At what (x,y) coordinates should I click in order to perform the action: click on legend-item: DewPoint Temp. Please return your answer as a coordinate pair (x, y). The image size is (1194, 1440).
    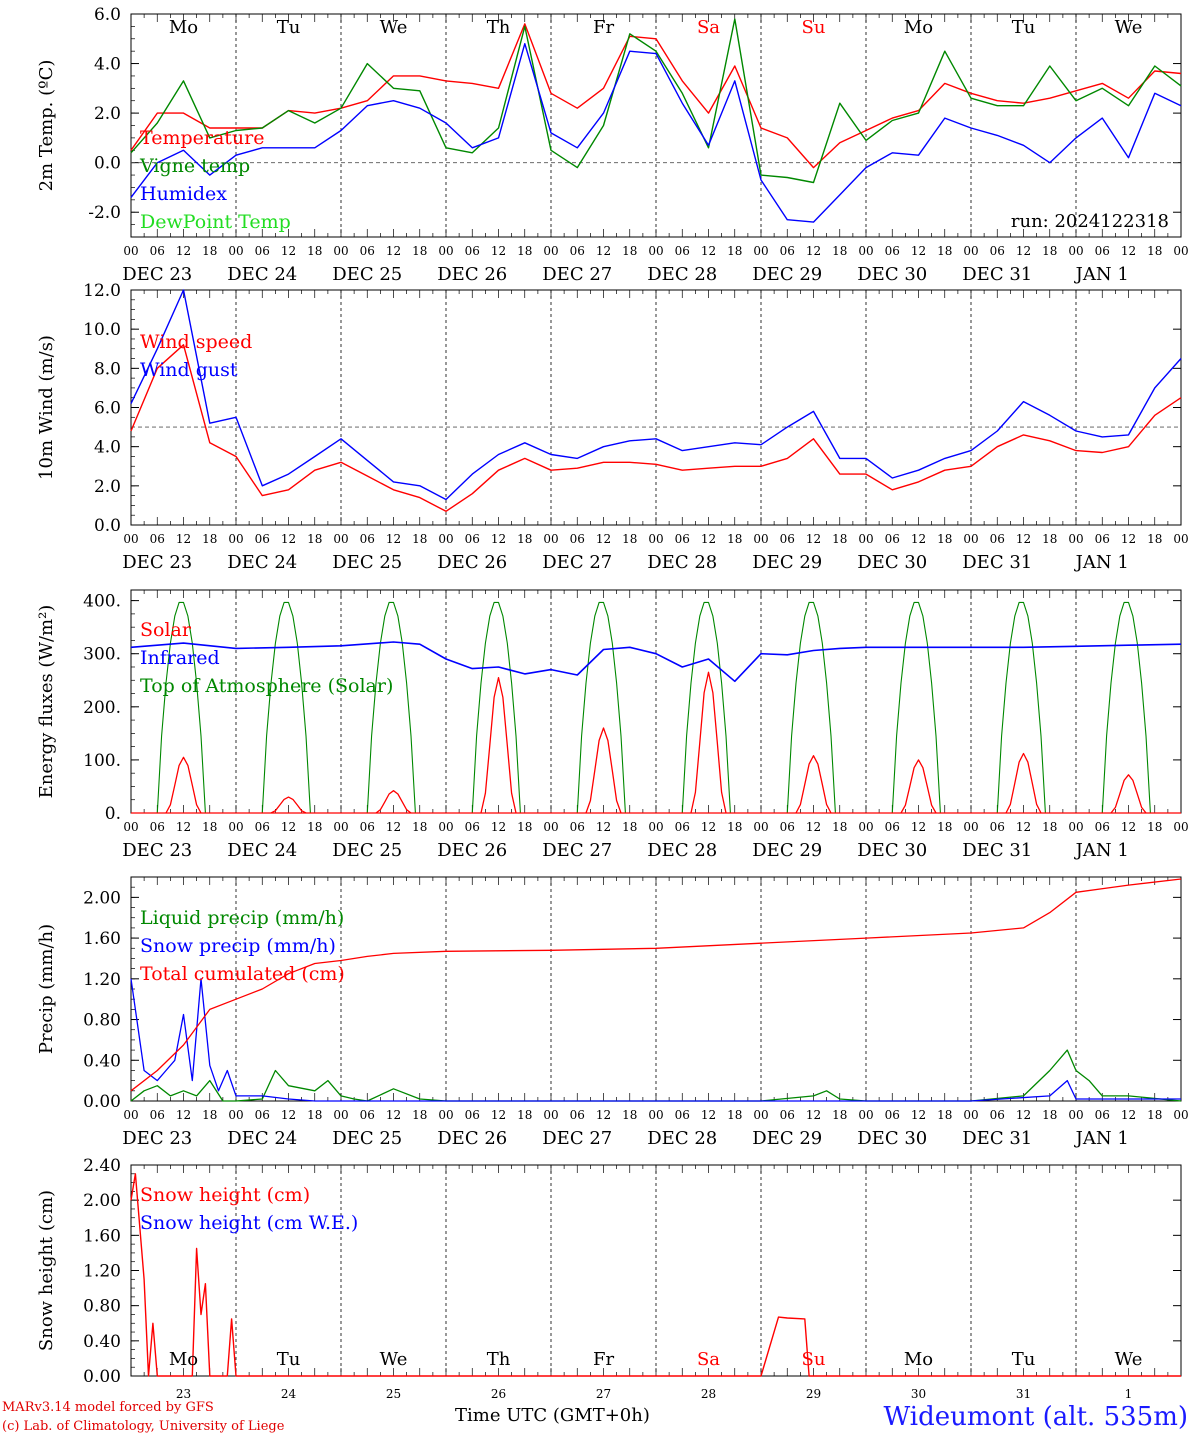
    Looking at the image, I should click on (215, 222).